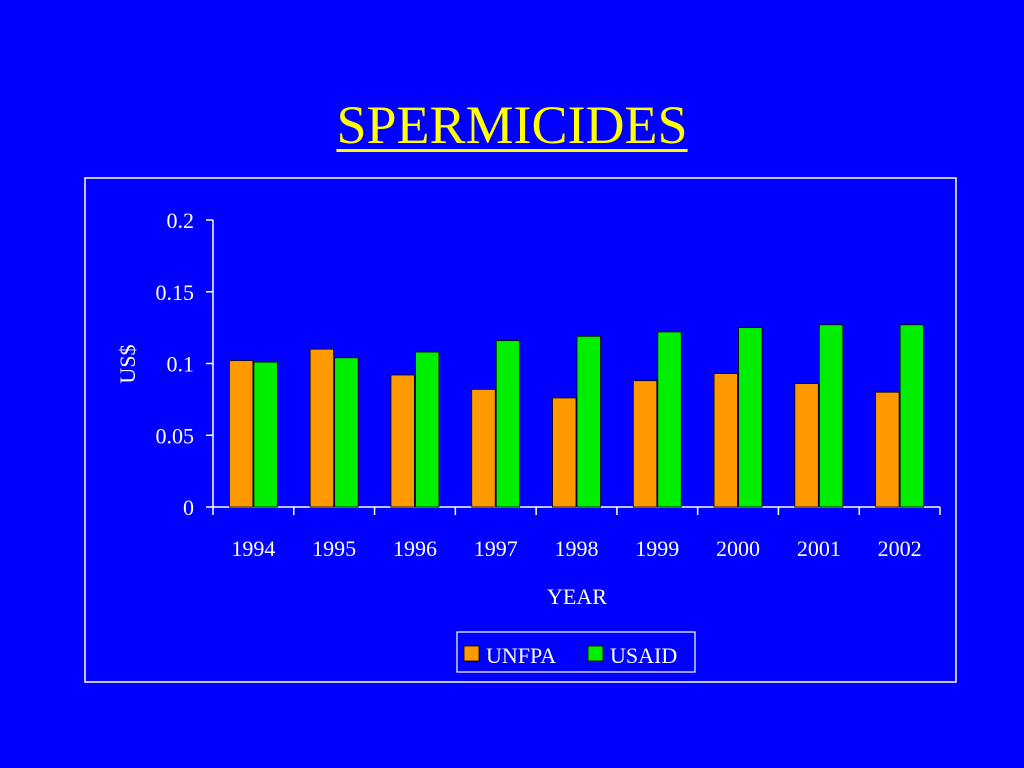  What do you see at coordinates (427, 429) in the screenshot?
I see `bar-usaid-1996` at bounding box center [427, 429].